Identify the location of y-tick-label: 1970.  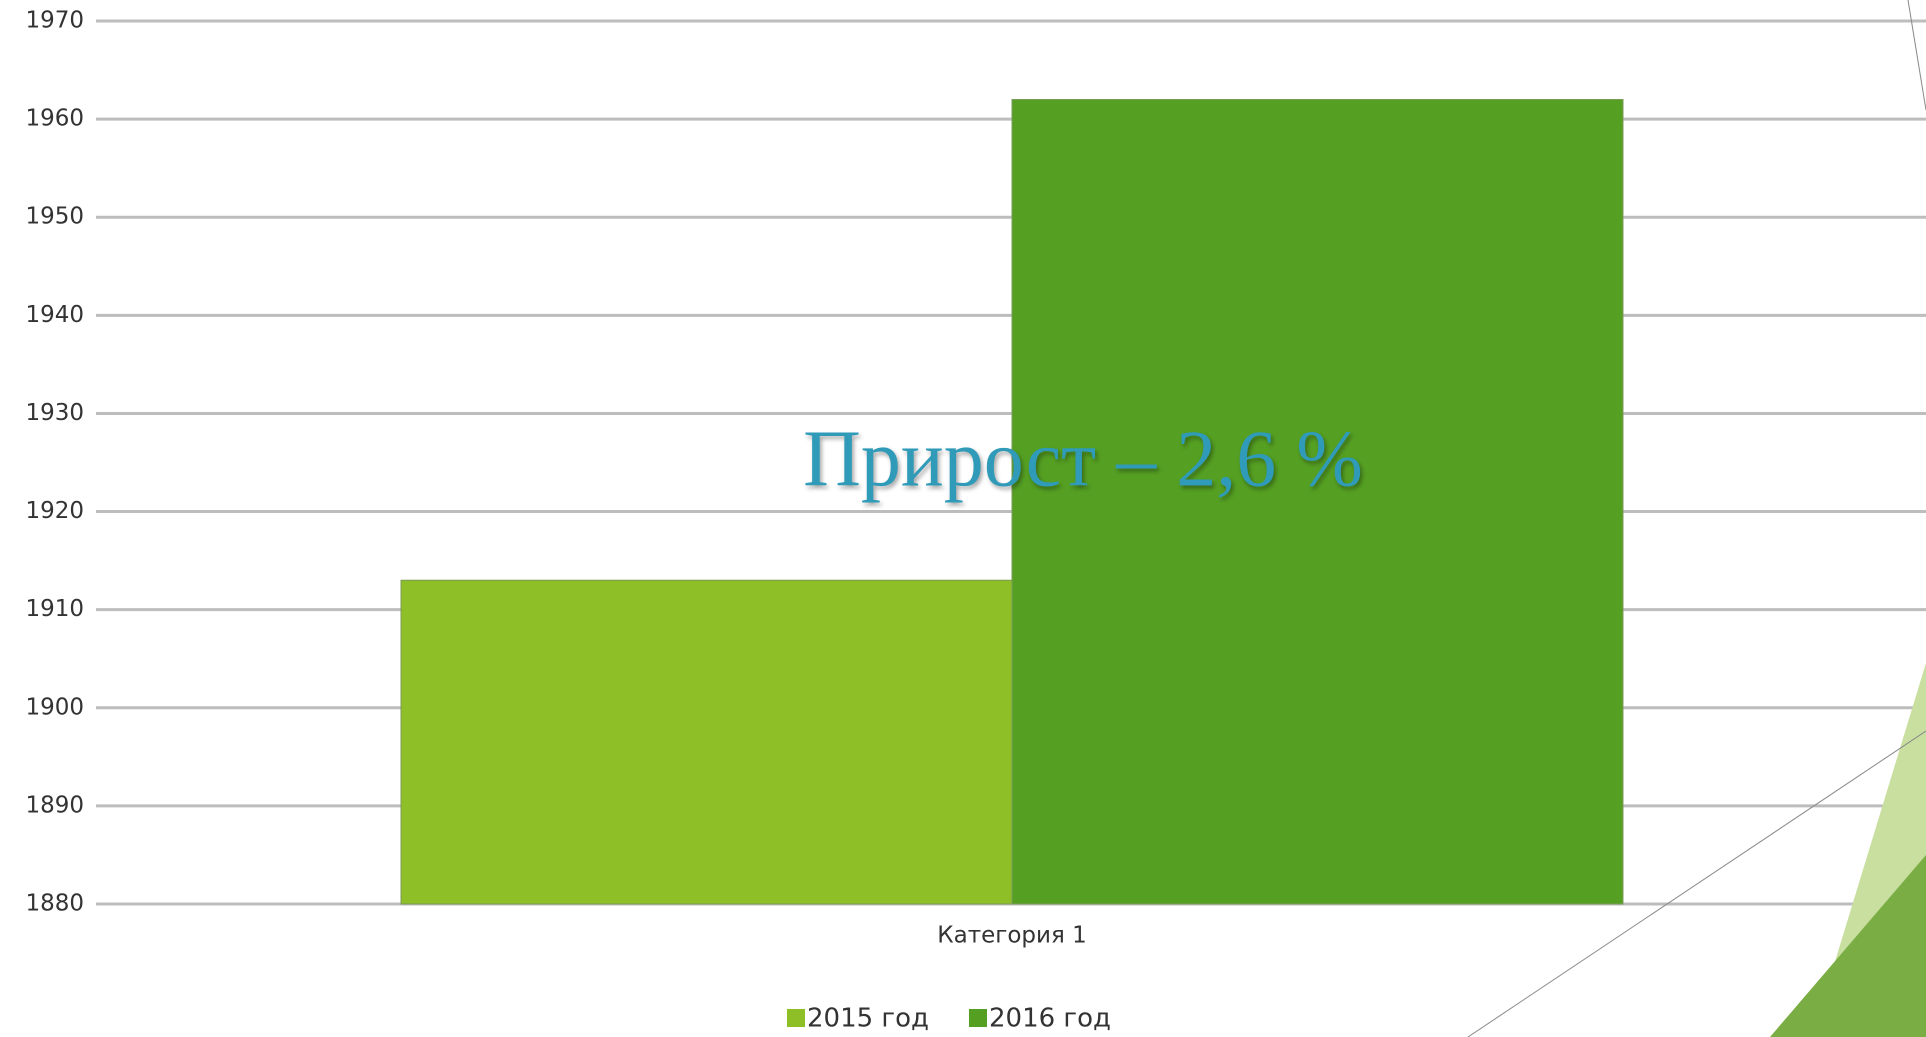
(54, 21).